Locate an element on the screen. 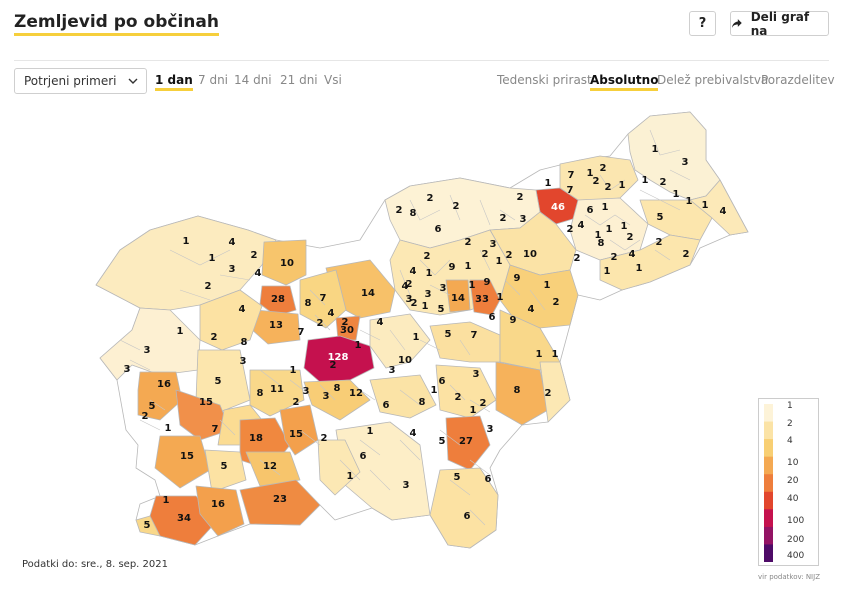 The image size is (850, 612). chevron-down-icon is located at coordinates (133, 81).